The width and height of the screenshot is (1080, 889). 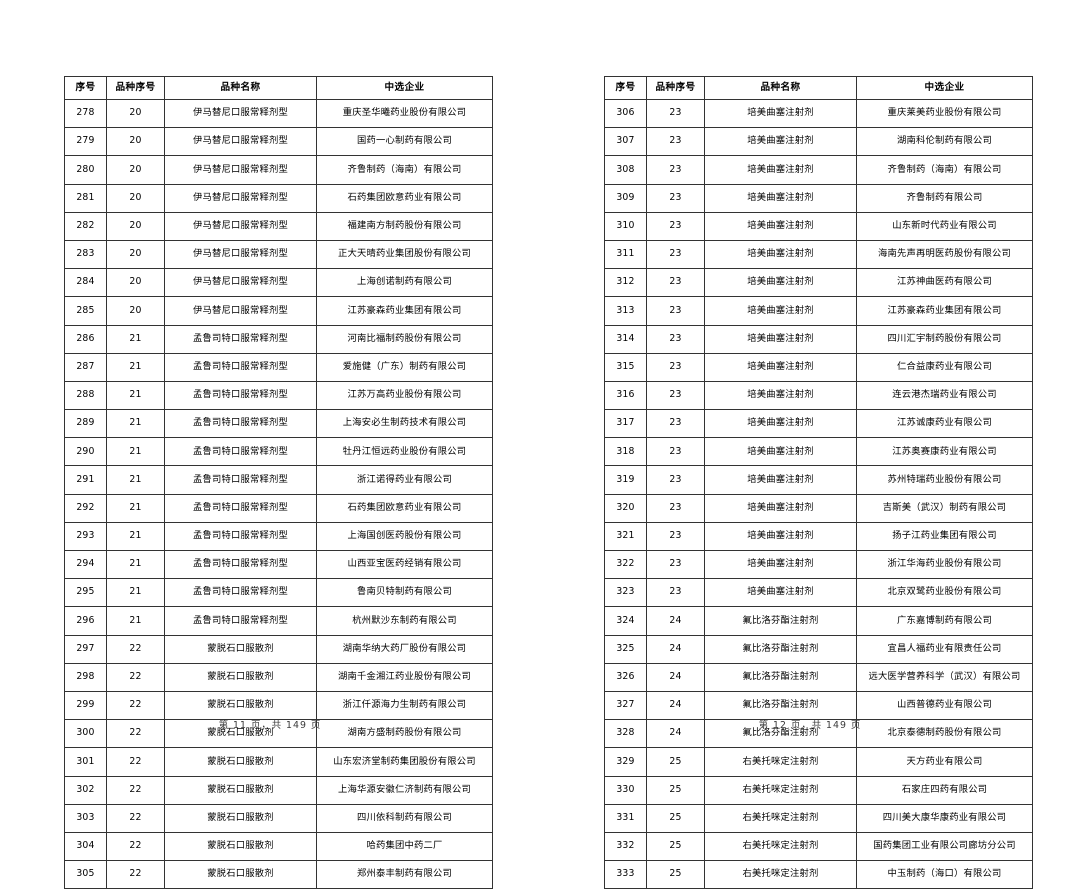 What do you see at coordinates (818, 677) in the screenshot?
I see `table-row: 326 24 氟比洛芬酯注射剂 远大医学营养科学（武汉）有限公司` at bounding box center [818, 677].